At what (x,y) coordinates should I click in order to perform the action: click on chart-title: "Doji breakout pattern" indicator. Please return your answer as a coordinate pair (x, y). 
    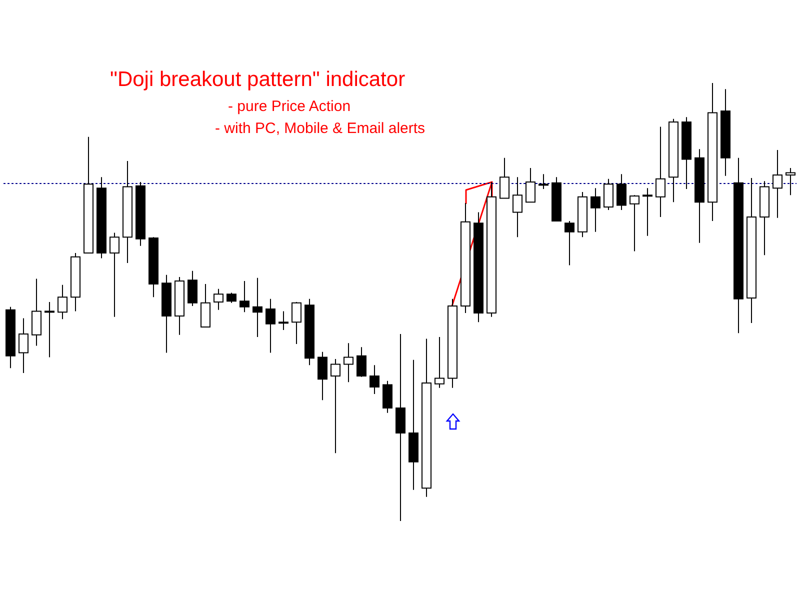
    Looking at the image, I should click on (258, 80).